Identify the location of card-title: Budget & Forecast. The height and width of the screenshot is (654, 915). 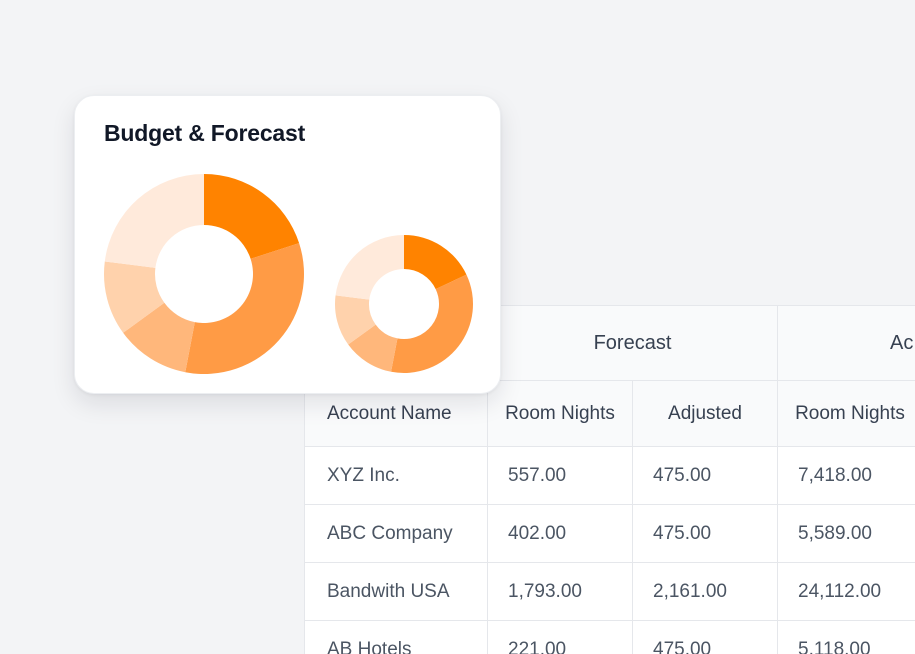
(205, 133).